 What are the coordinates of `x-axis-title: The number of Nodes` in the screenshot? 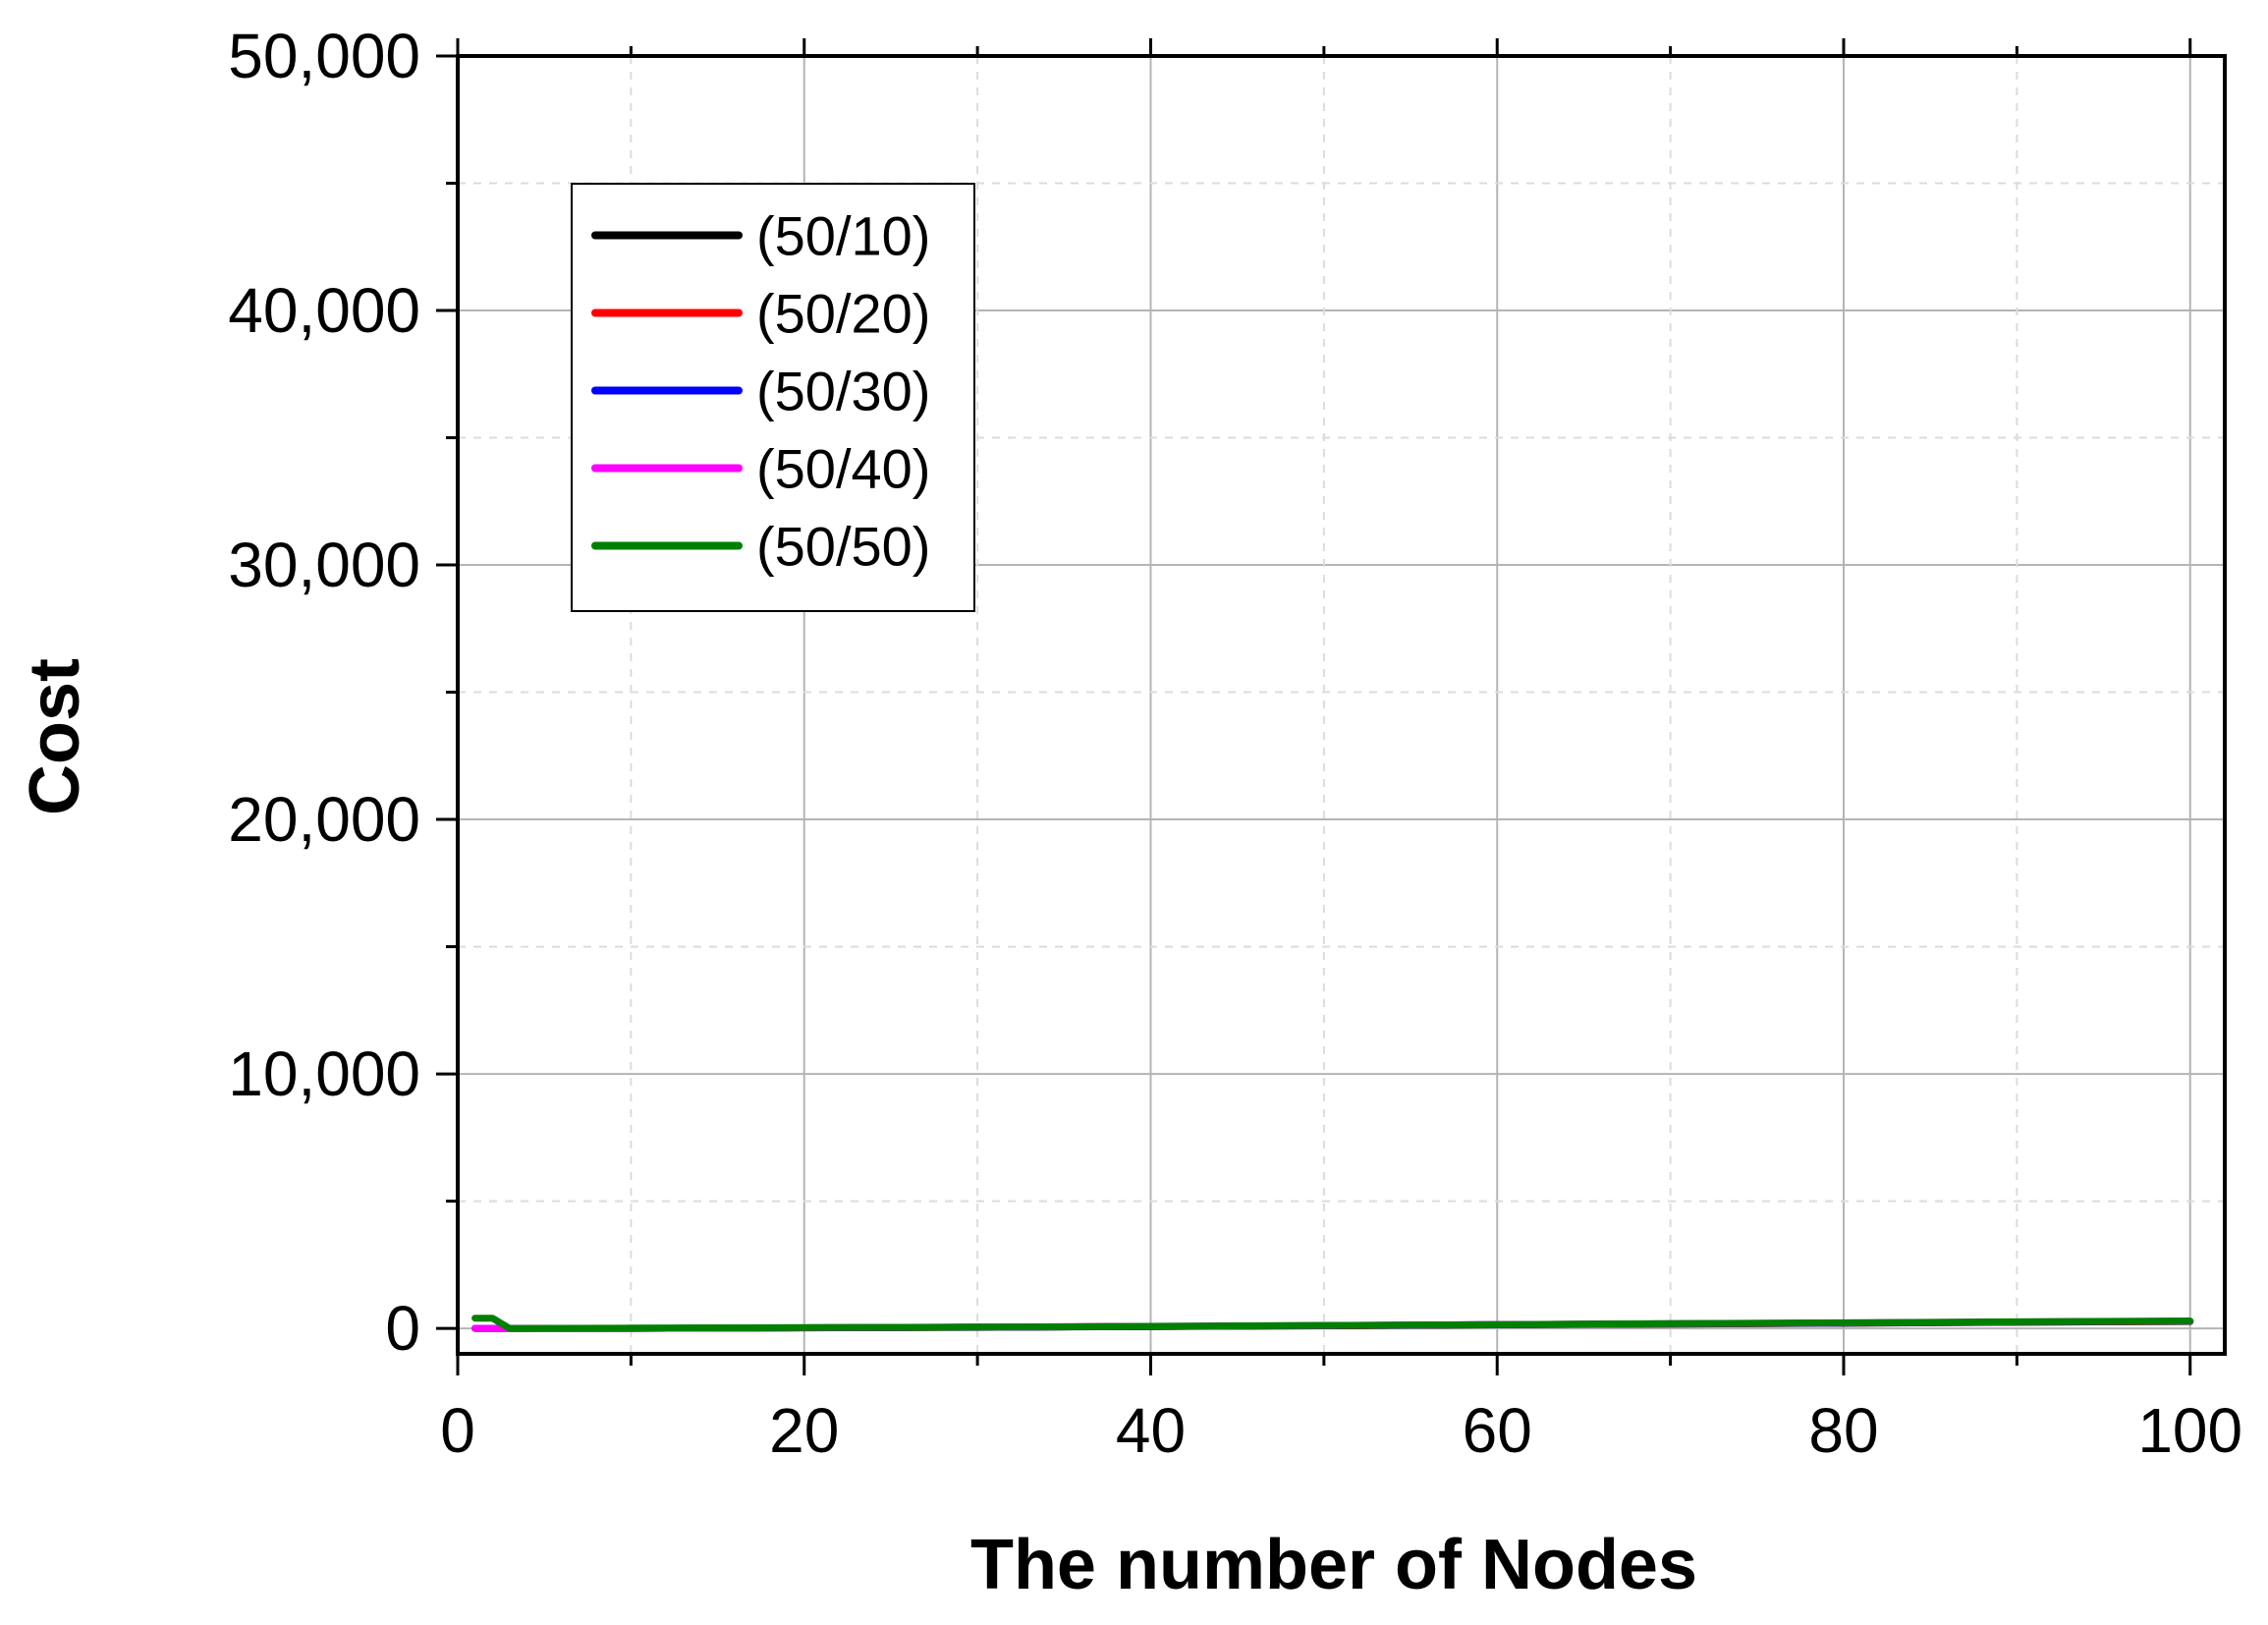 It's located at (1333, 1565).